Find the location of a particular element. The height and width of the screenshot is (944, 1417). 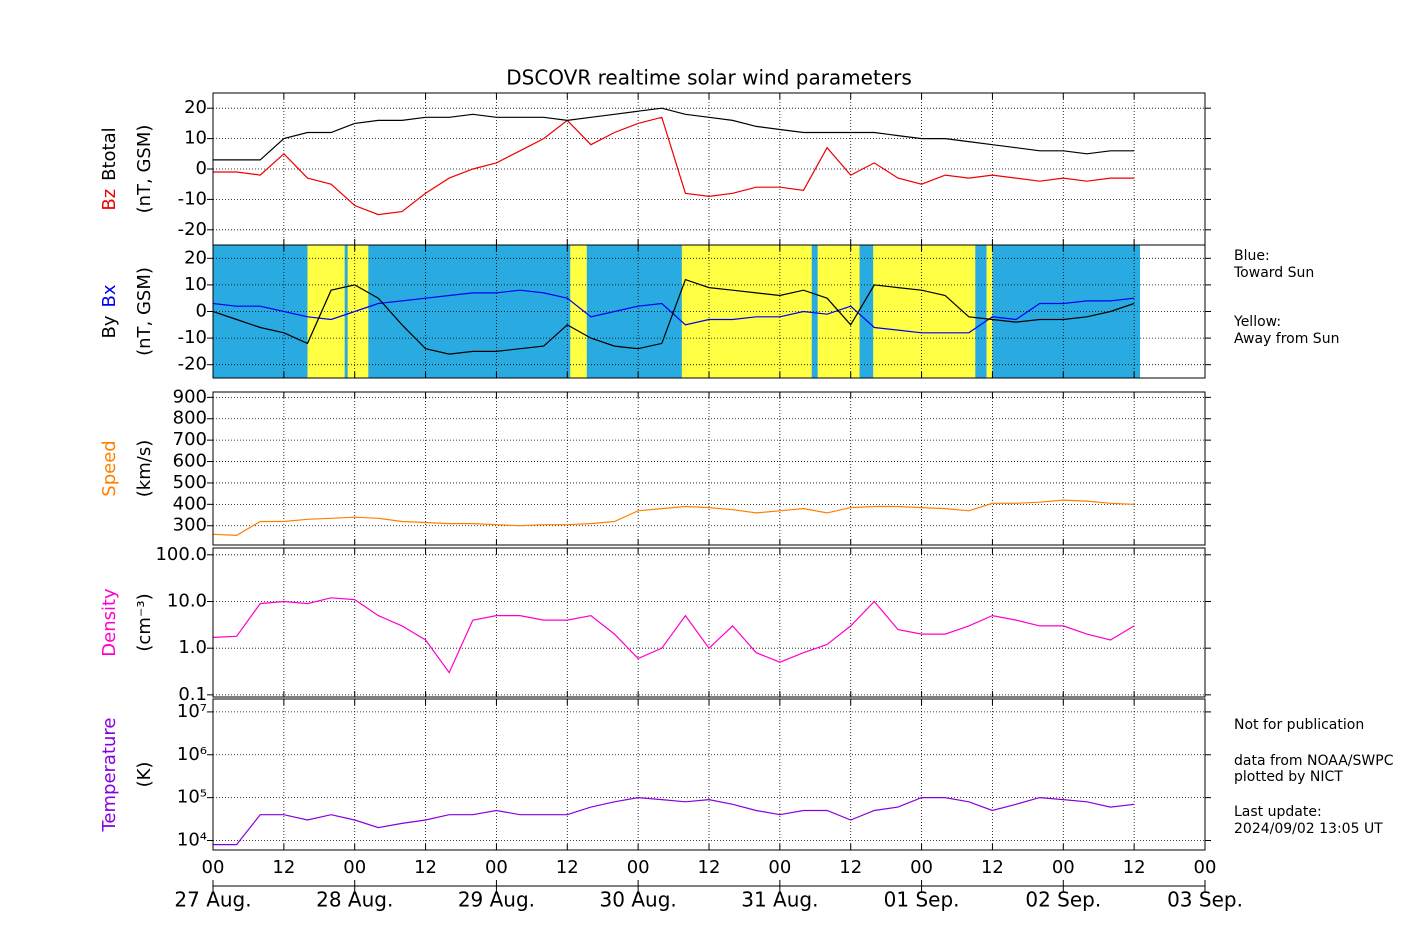

note: Blue: is located at coordinates (1252, 256).